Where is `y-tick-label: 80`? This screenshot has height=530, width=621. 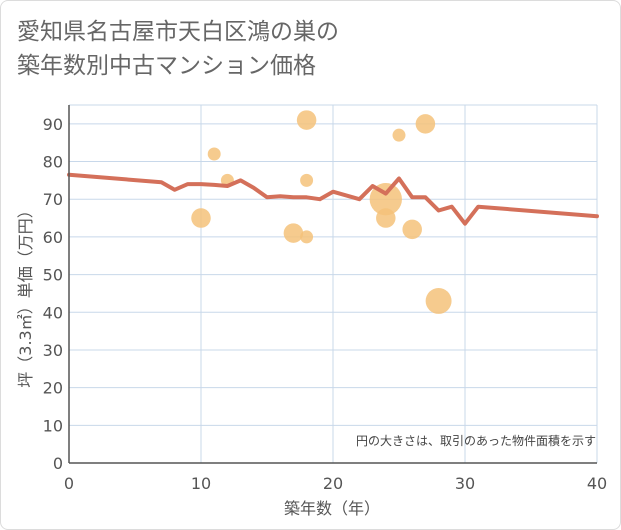 y-tick-label: 80 is located at coordinates (53, 162).